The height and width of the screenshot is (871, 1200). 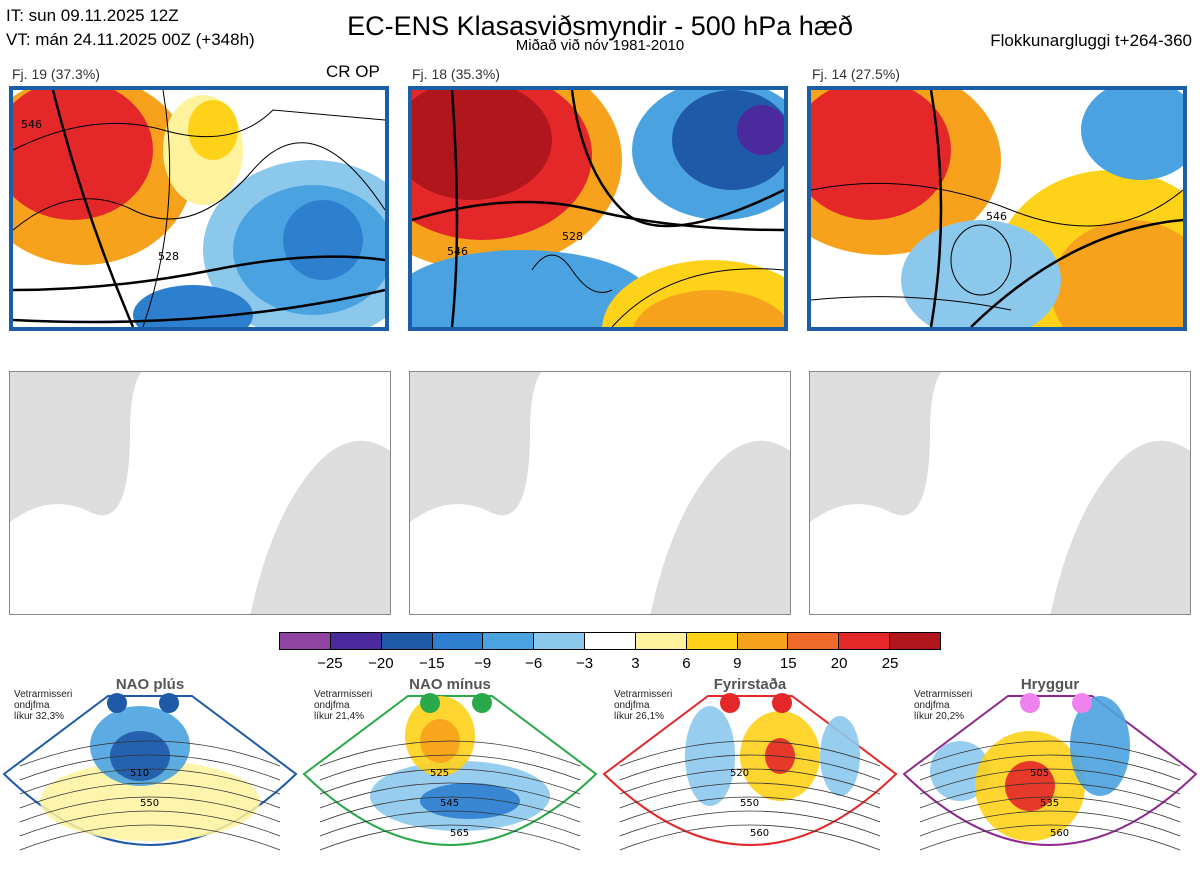 What do you see at coordinates (750, 684) in the screenshot?
I see `regime-name: Fyrirstaða` at bounding box center [750, 684].